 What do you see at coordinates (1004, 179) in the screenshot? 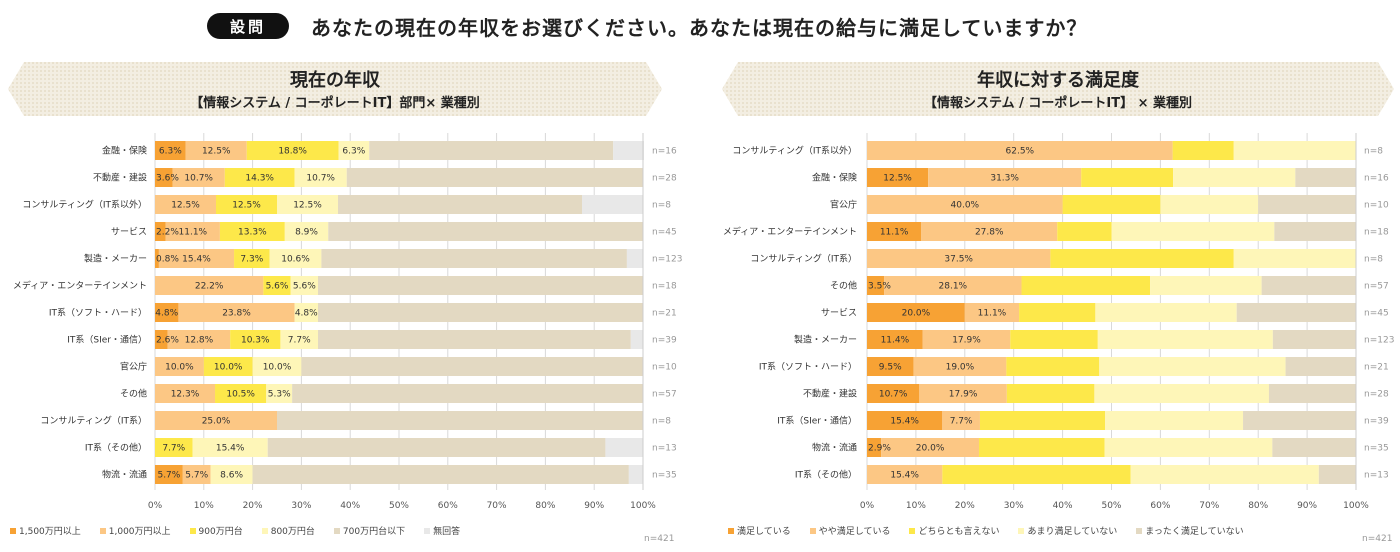
I see `data-label: 31.3%` at bounding box center [1004, 179].